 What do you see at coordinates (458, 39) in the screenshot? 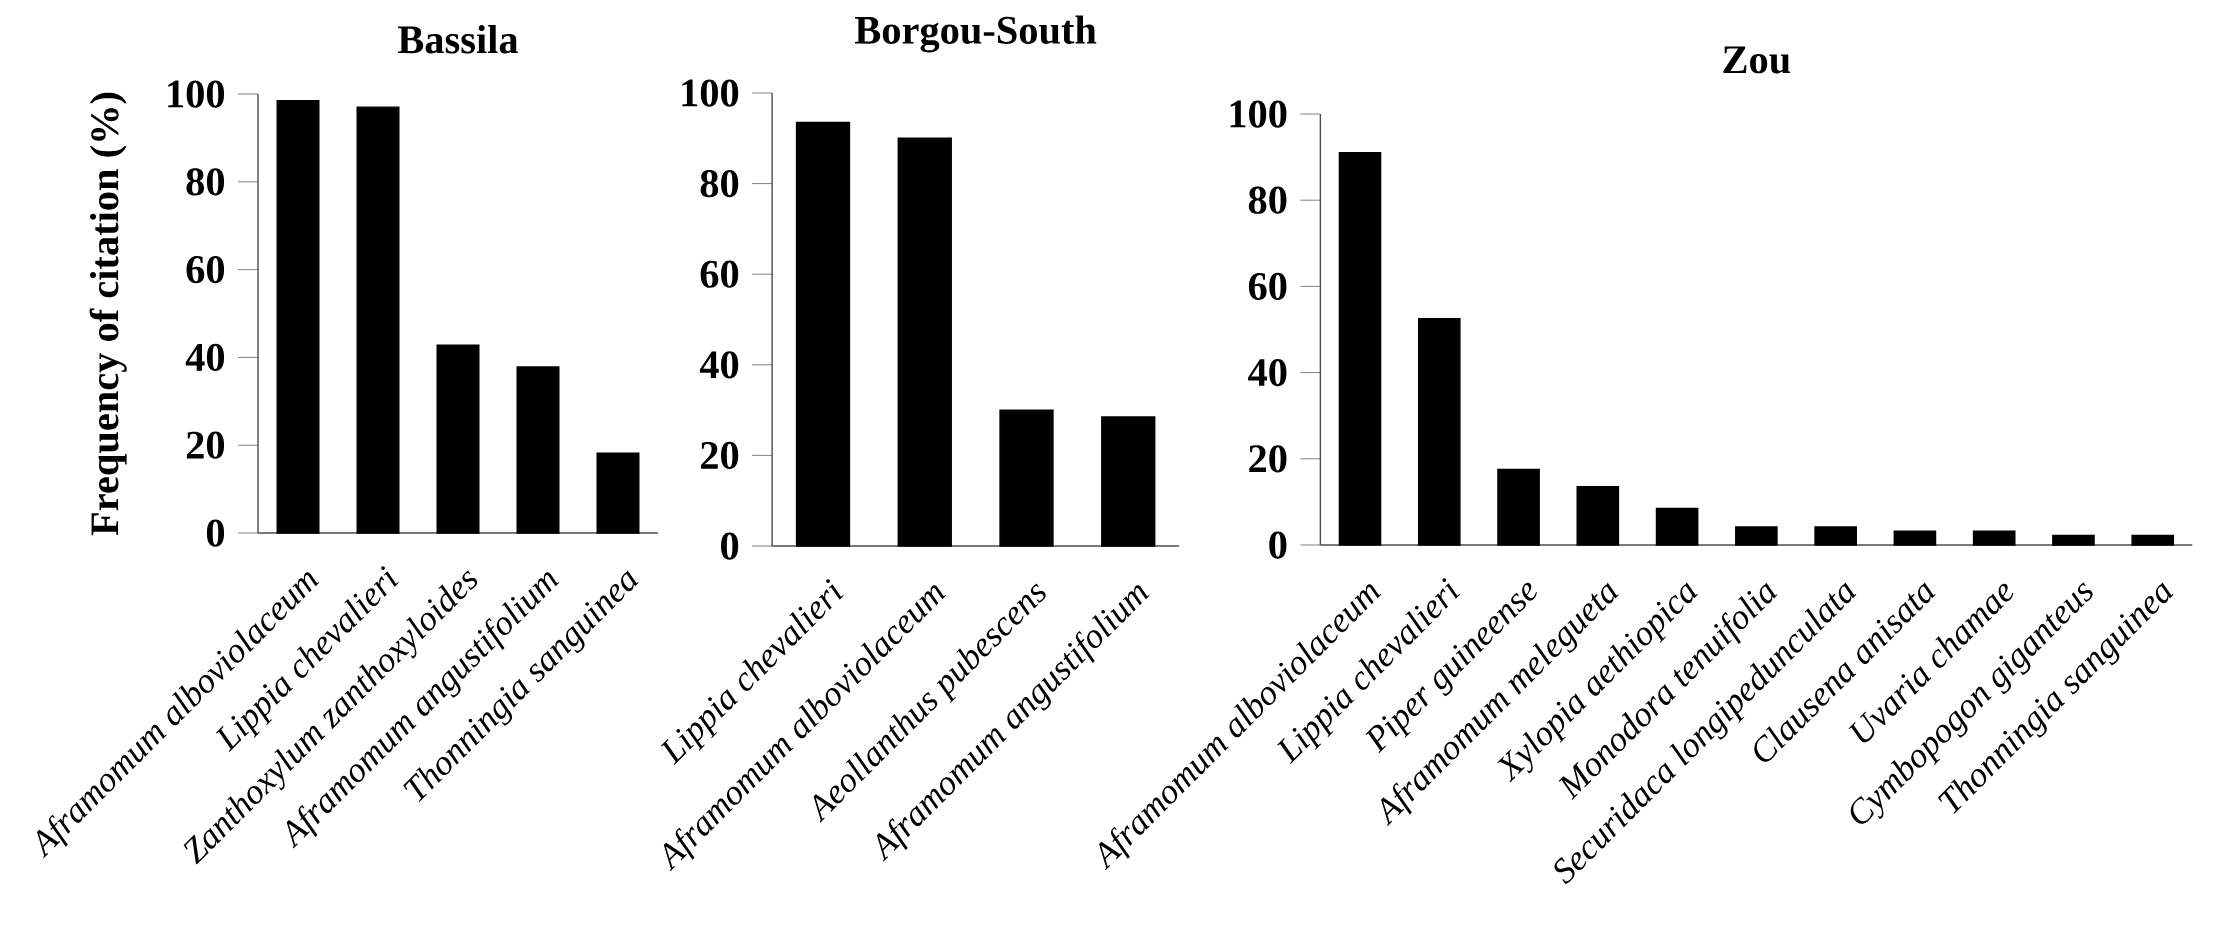
I see `chart-title: Bassila` at bounding box center [458, 39].